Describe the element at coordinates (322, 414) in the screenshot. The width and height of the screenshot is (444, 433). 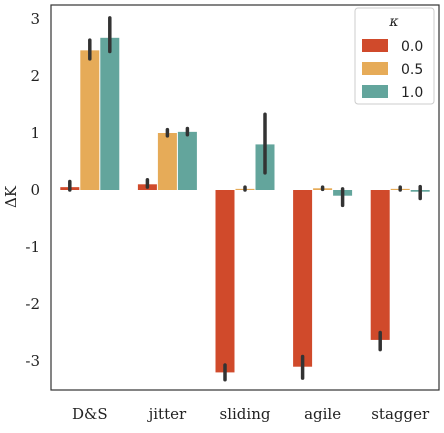
I see `x-tick-label-4: agile` at that location.